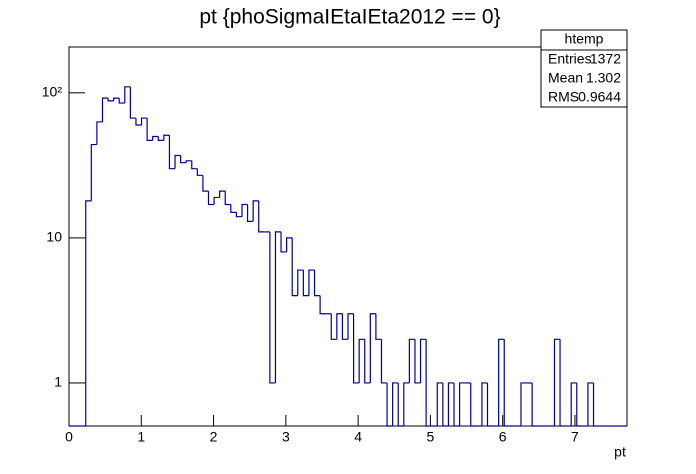 The height and width of the screenshot is (474, 696). What do you see at coordinates (349, 17) in the screenshot?
I see `chart-title: pt {phoSigmaIEtaIEta2012 == 0}` at bounding box center [349, 17].